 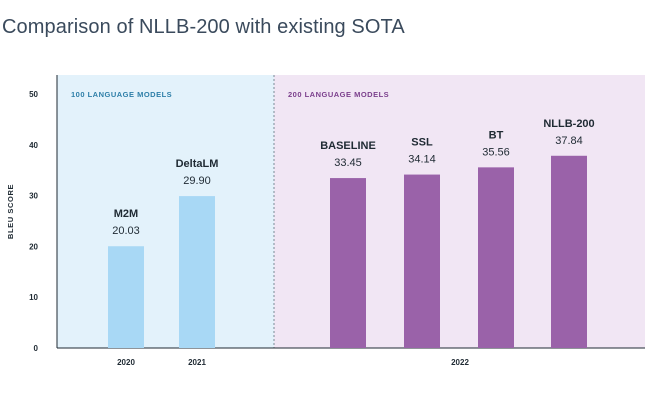 What do you see at coordinates (460, 362) in the screenshot?
I see `x-tick-label: 2022` at bounding box center [460, 362].